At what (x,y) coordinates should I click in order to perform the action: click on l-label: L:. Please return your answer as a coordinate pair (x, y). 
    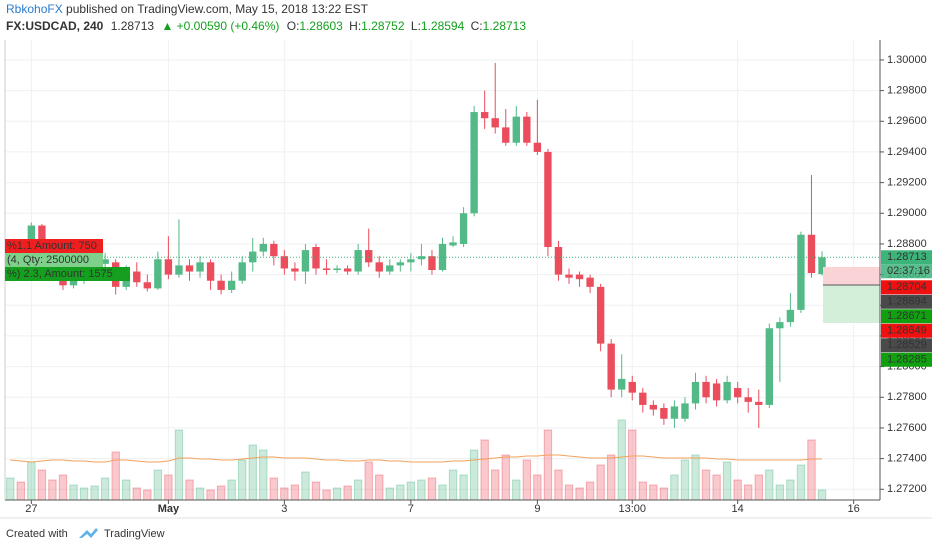
    Looking at the image, I should click on (416, 26).